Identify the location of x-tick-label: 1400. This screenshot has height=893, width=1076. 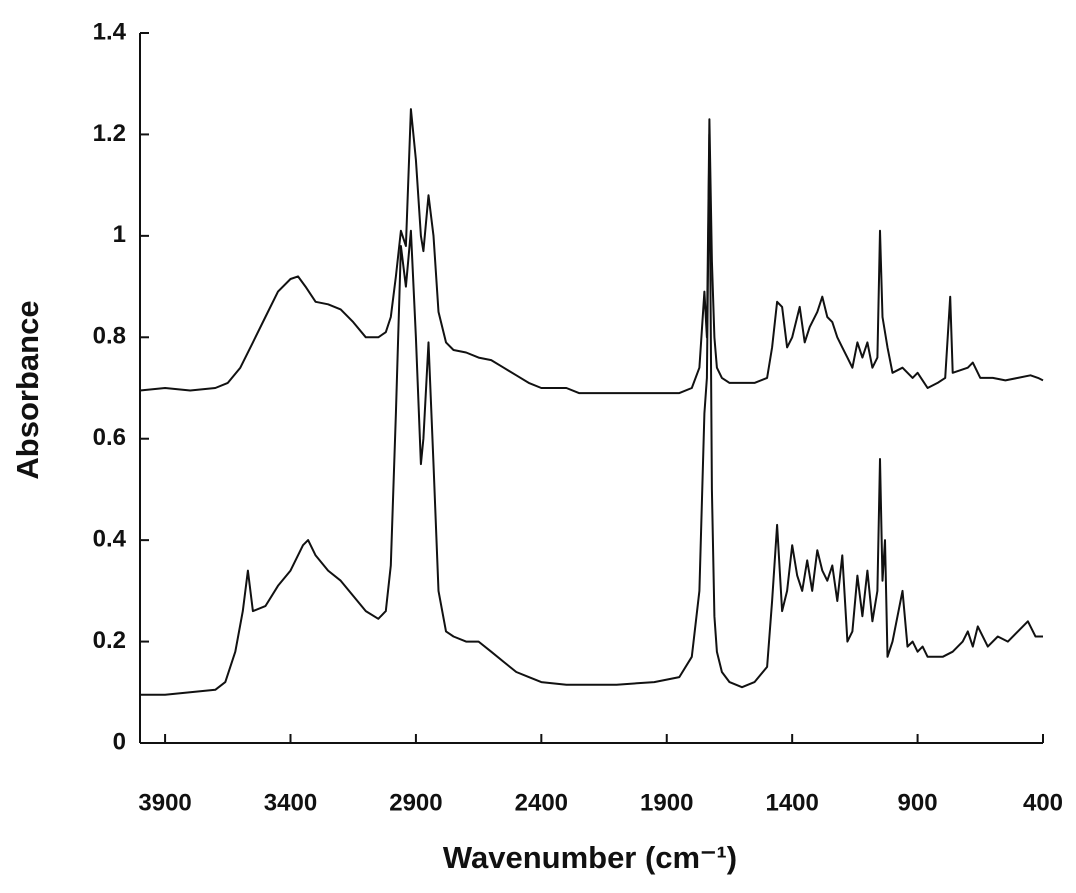
(791, 802).